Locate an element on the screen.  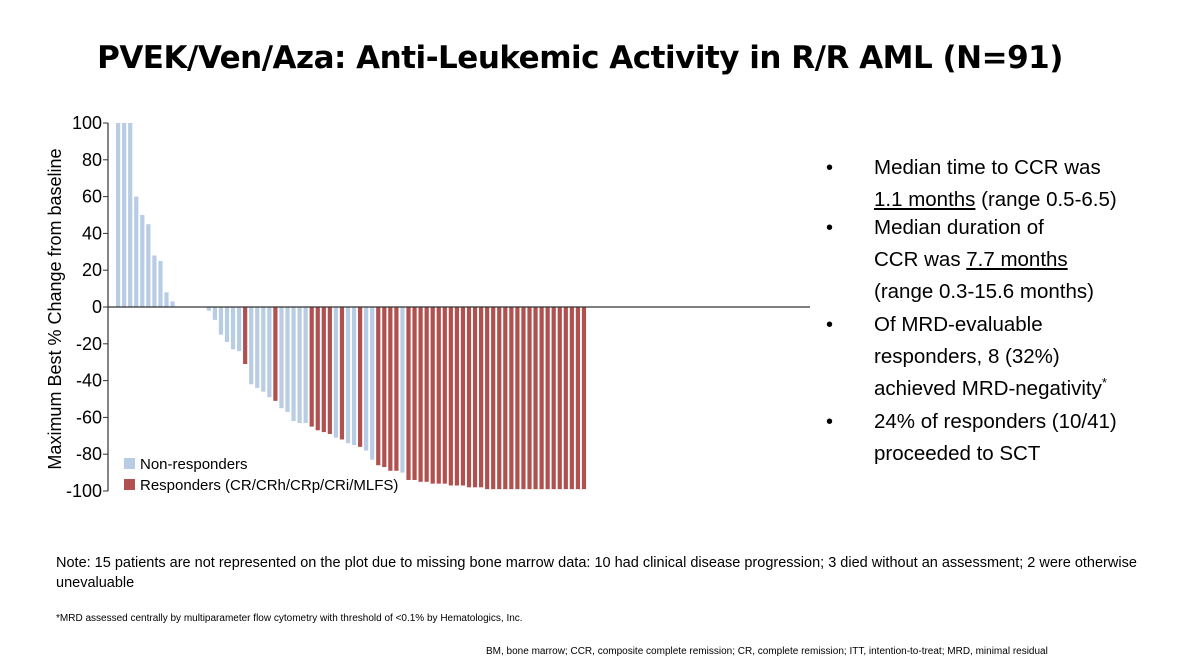
y-tick-label: -40 is located at coordinates (89, 381).